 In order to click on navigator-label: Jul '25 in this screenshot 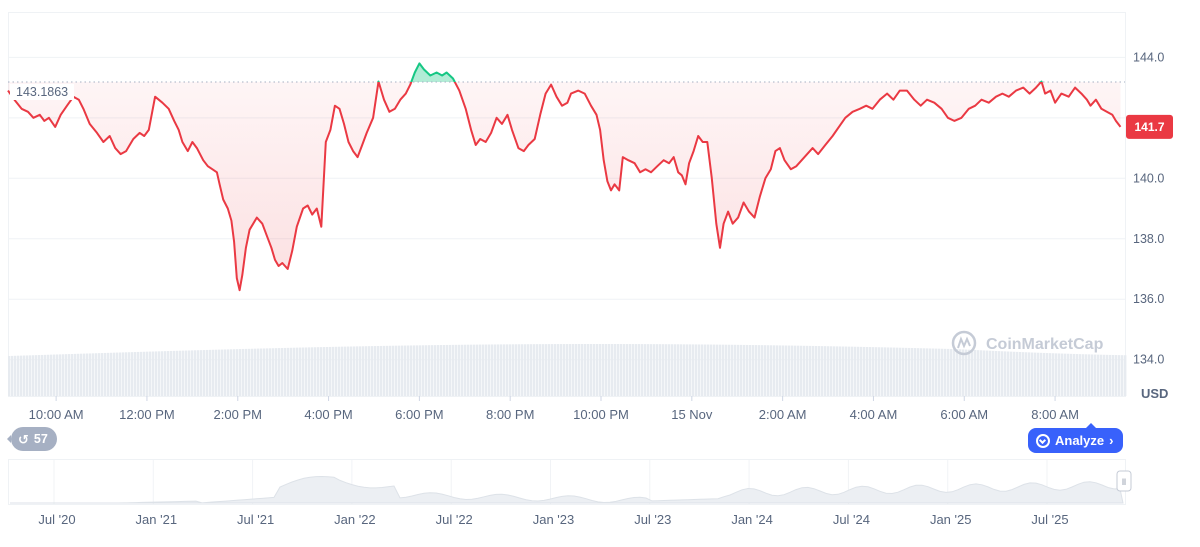, I will do `click(1049, 519)`.